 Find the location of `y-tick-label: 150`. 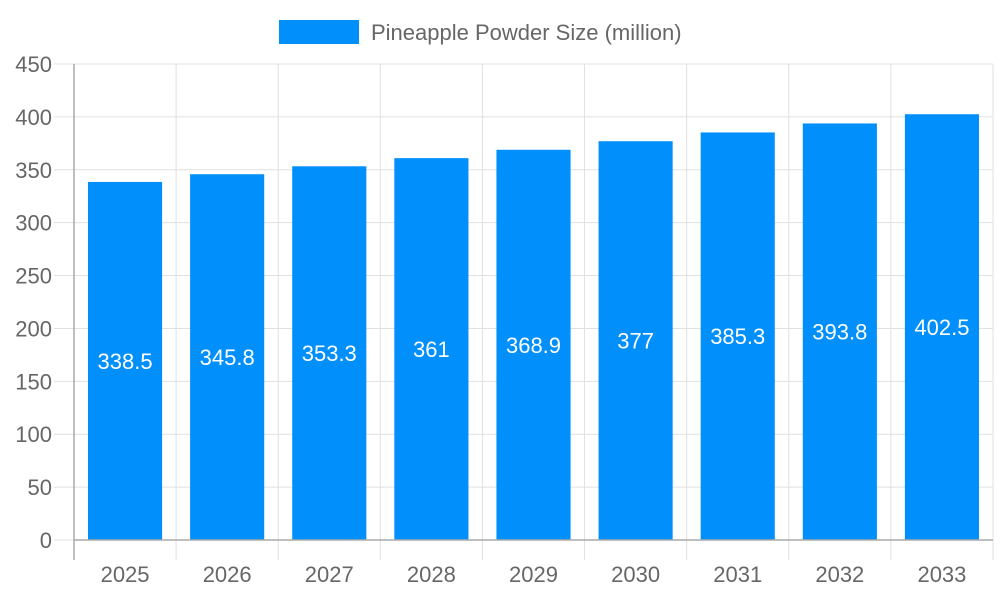

y-tick-label: 150 is located at coordinates (33, 381).